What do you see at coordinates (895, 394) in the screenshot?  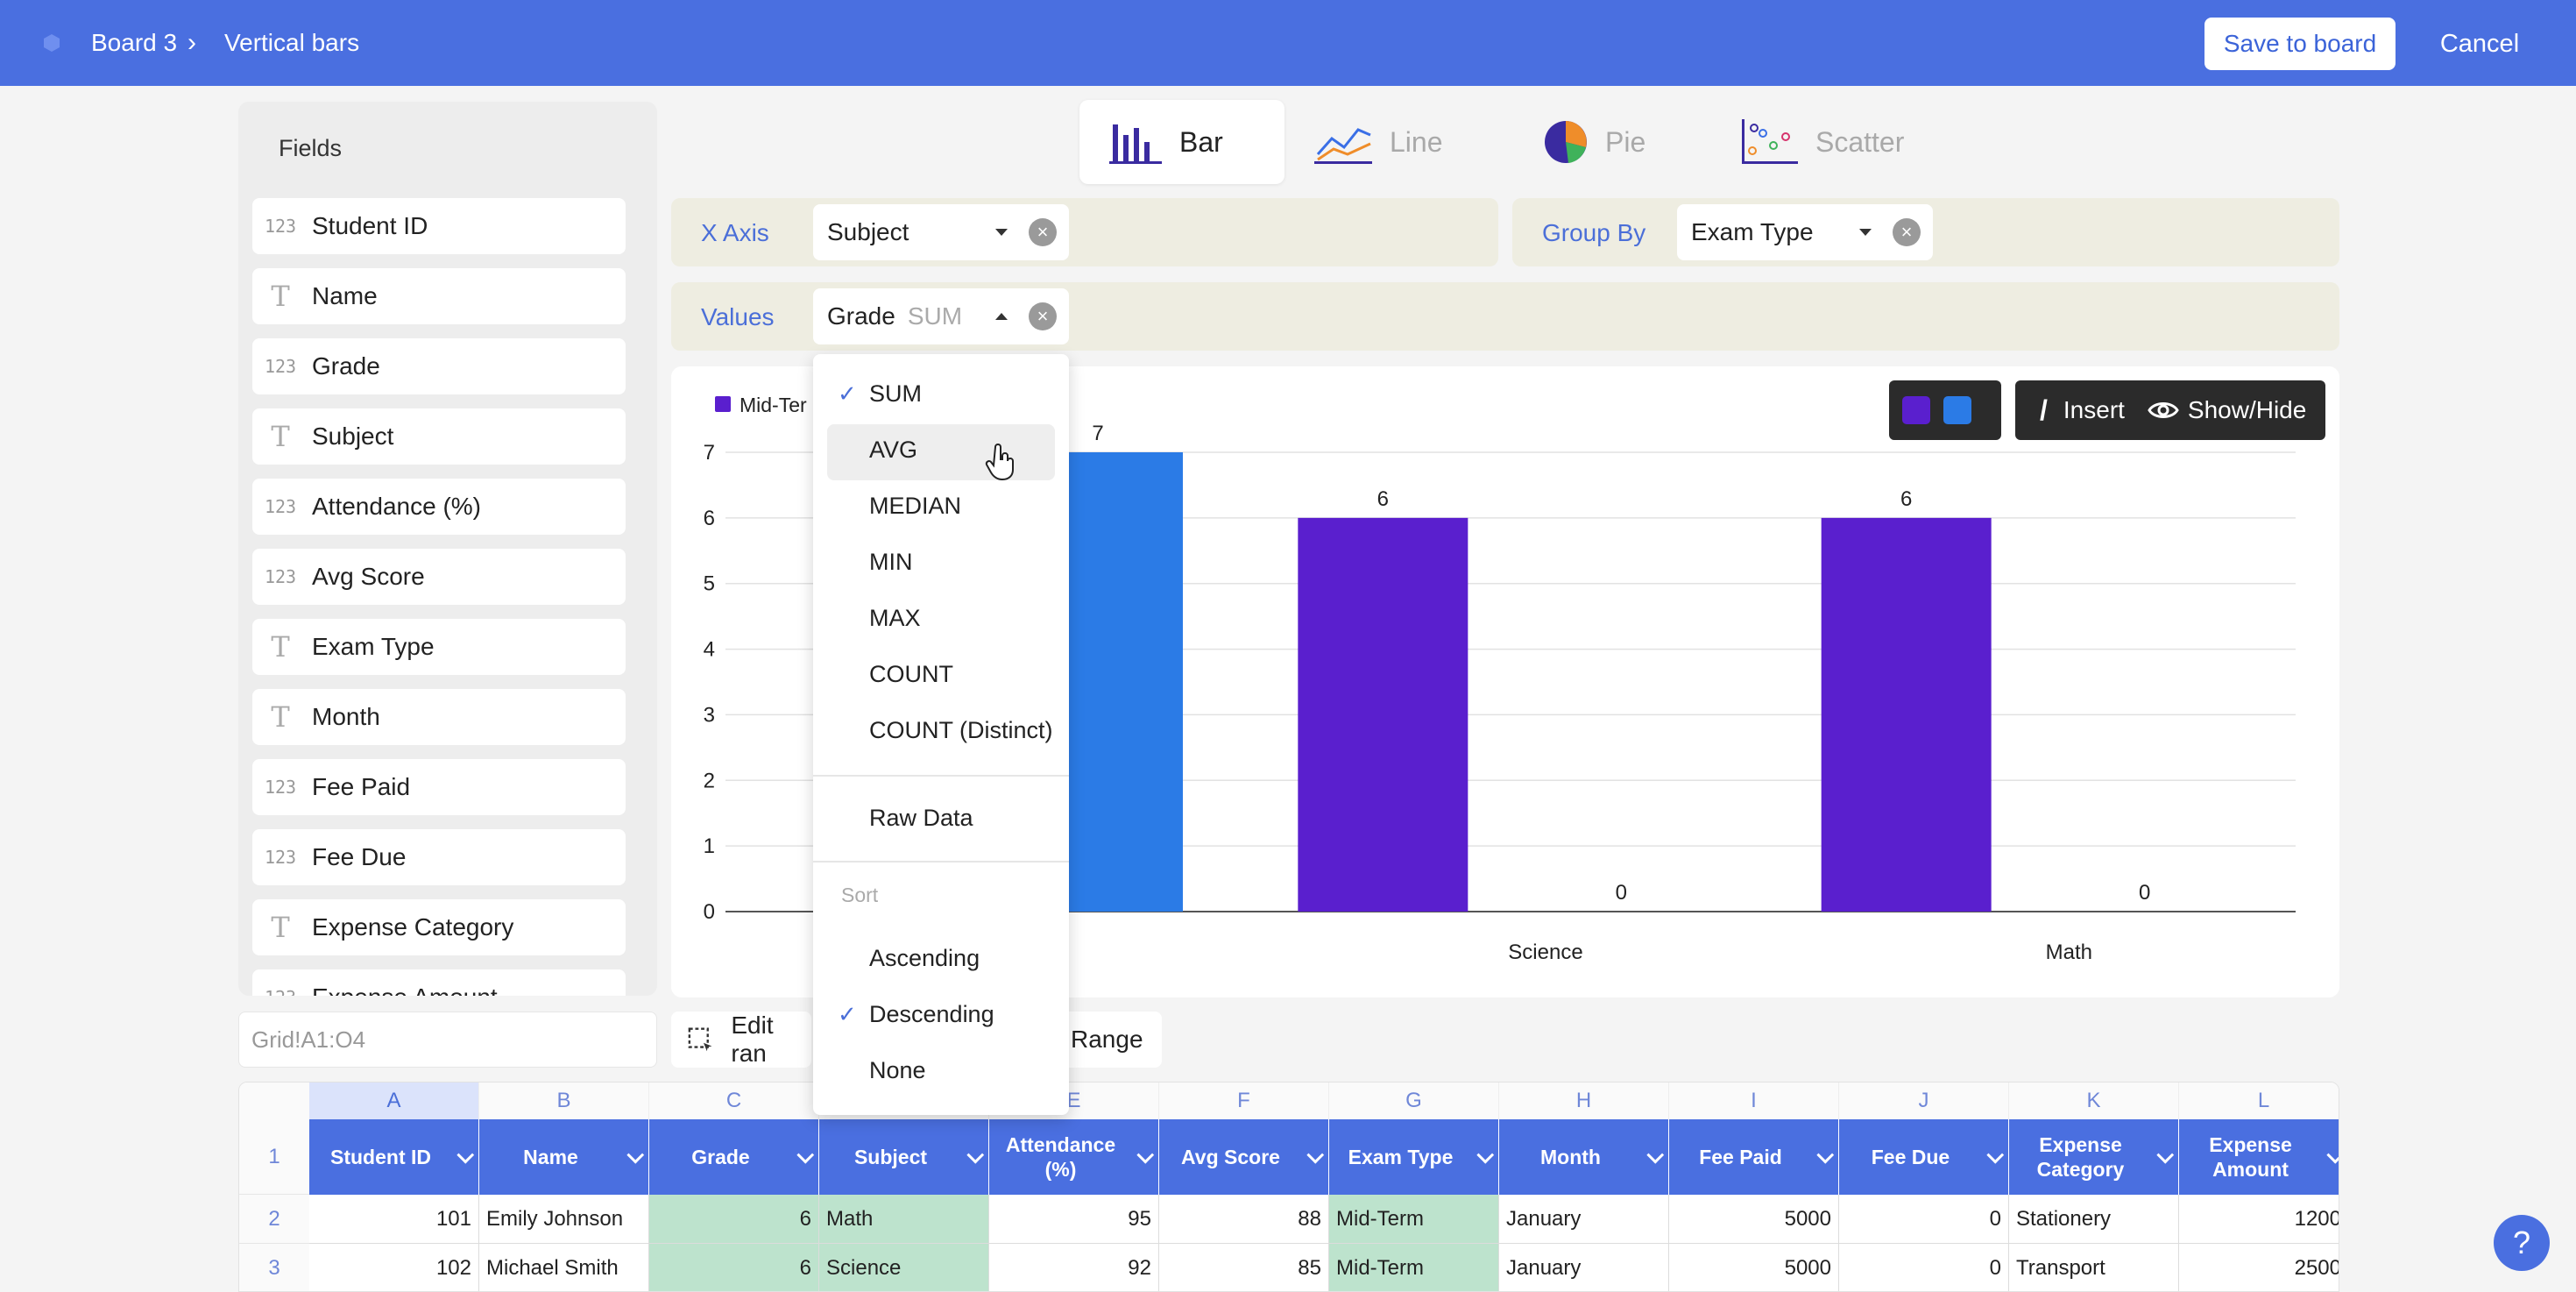 I see `aggregation-option: SUM` at bounding box center [895, 394].